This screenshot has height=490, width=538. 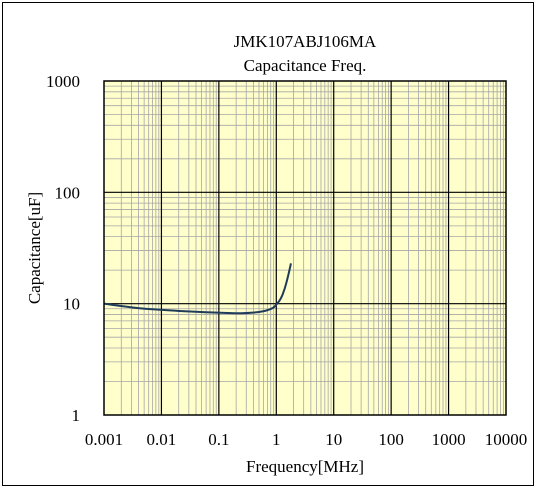 I want to click on y-tick-labels: 1000 100 10 1, so click(x=63, y=248).